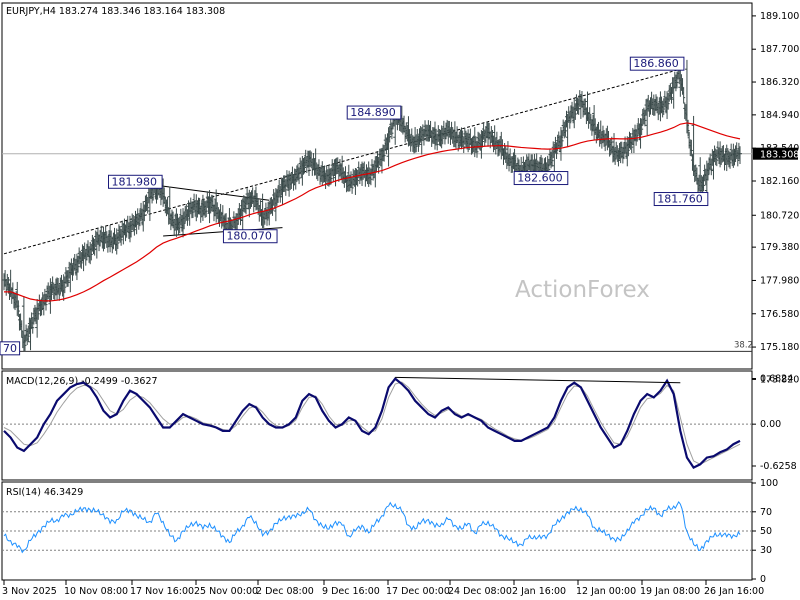 The image size is (800, 600). Describe the element at coordinates (734, 591) in the screenshot. I see `x-tick-label: 26 Jan 16:00` at that location.